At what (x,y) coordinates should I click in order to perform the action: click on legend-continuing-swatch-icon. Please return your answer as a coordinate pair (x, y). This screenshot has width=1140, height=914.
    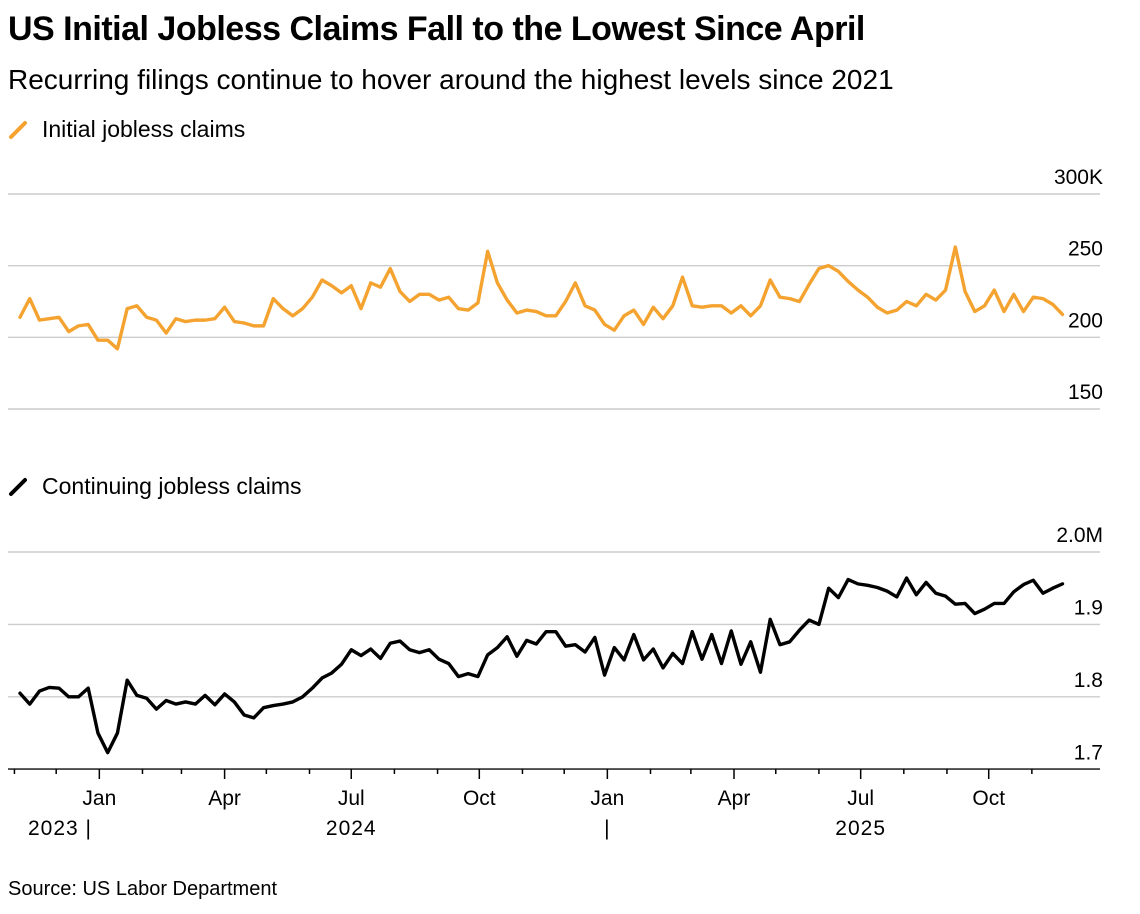
    Looking at the image, I should click on (18, 486).